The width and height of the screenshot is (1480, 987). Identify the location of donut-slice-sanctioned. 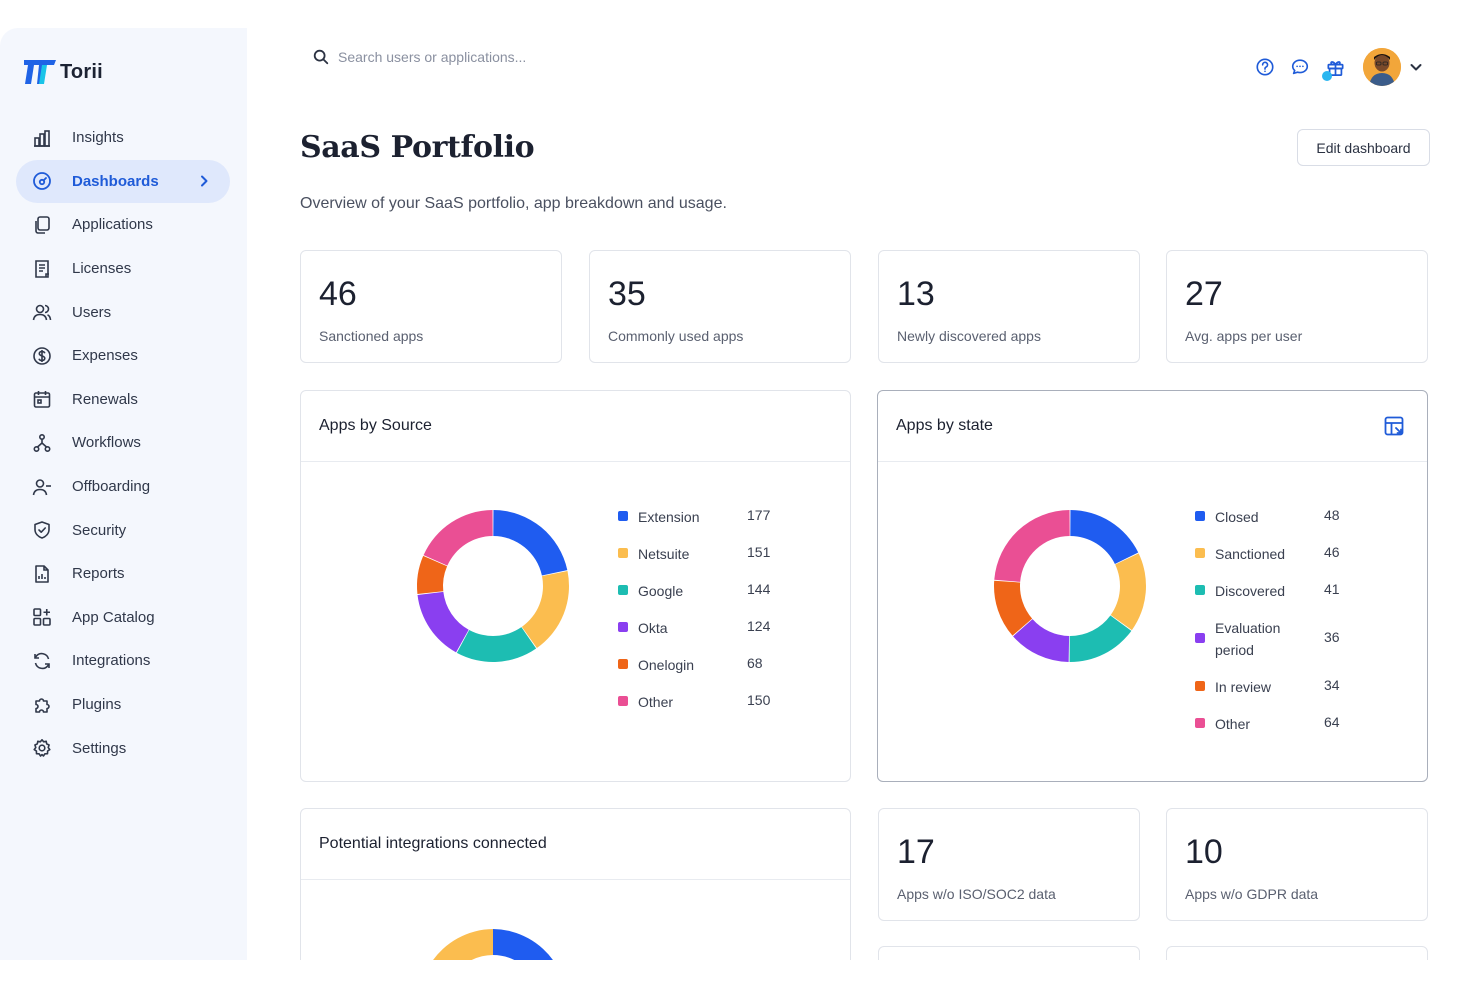
(1128, 592).